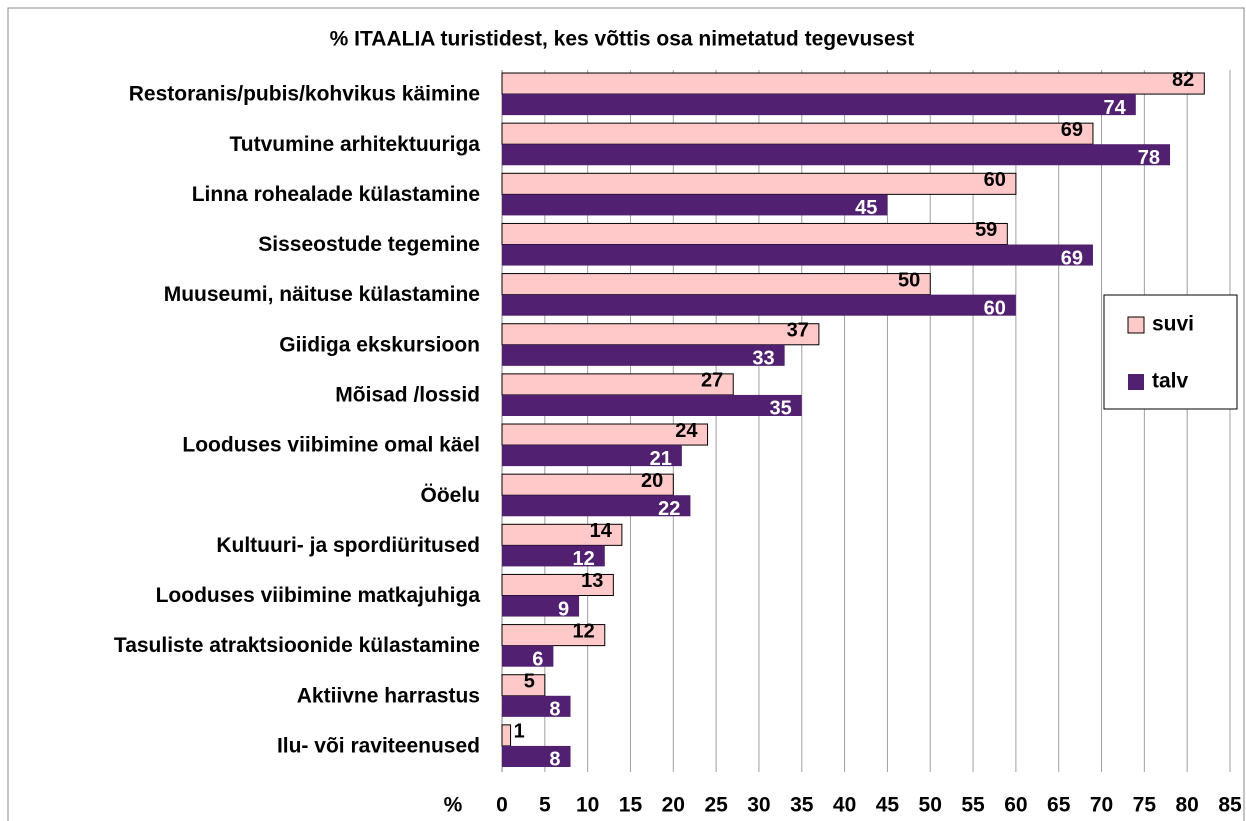  I want to click on data-label: 5, so click(529, 682).